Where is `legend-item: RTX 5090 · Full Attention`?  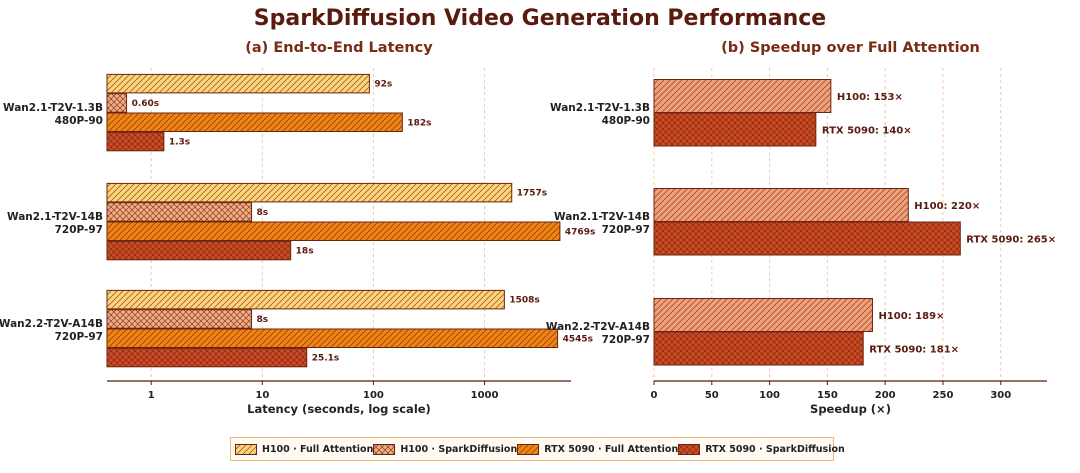 legend-item: RTX 5090 · Full Attention is located at coordinates (598, 449).